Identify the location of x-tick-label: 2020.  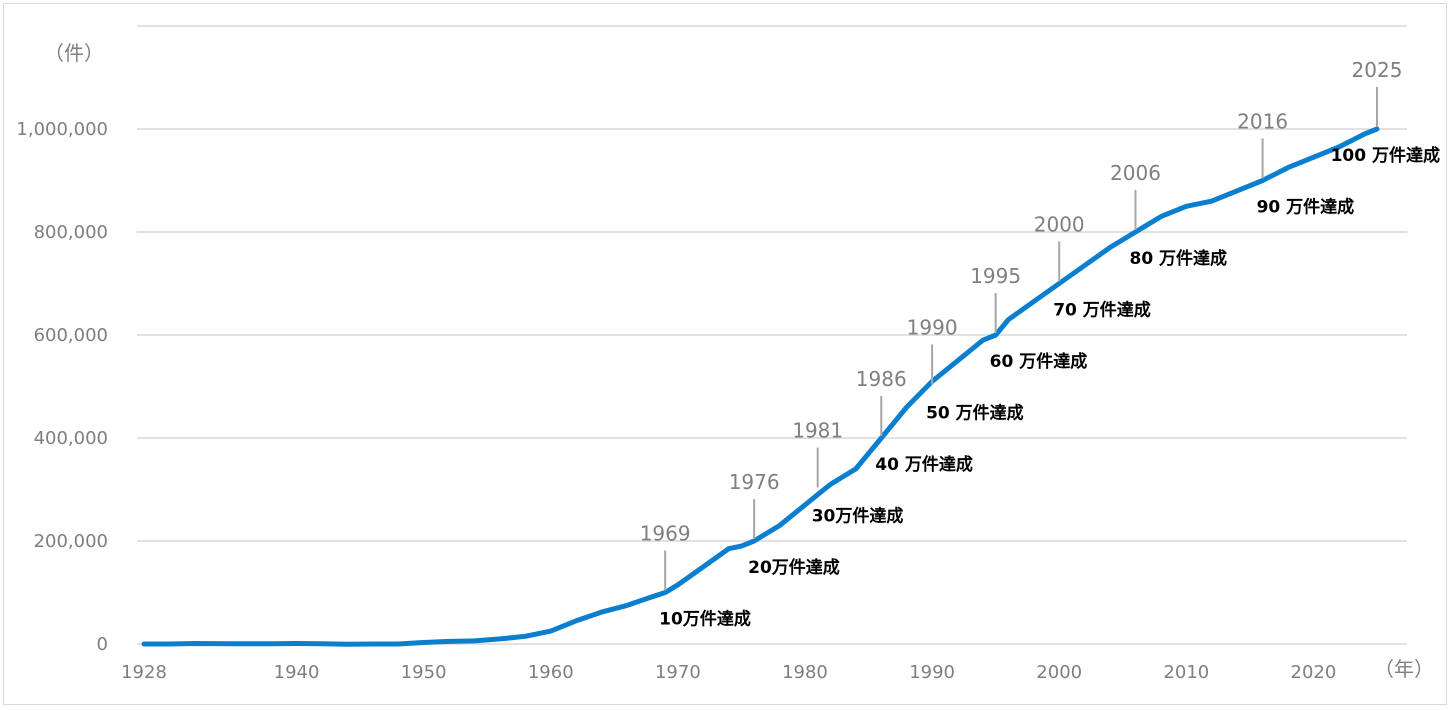
(1314, 672).